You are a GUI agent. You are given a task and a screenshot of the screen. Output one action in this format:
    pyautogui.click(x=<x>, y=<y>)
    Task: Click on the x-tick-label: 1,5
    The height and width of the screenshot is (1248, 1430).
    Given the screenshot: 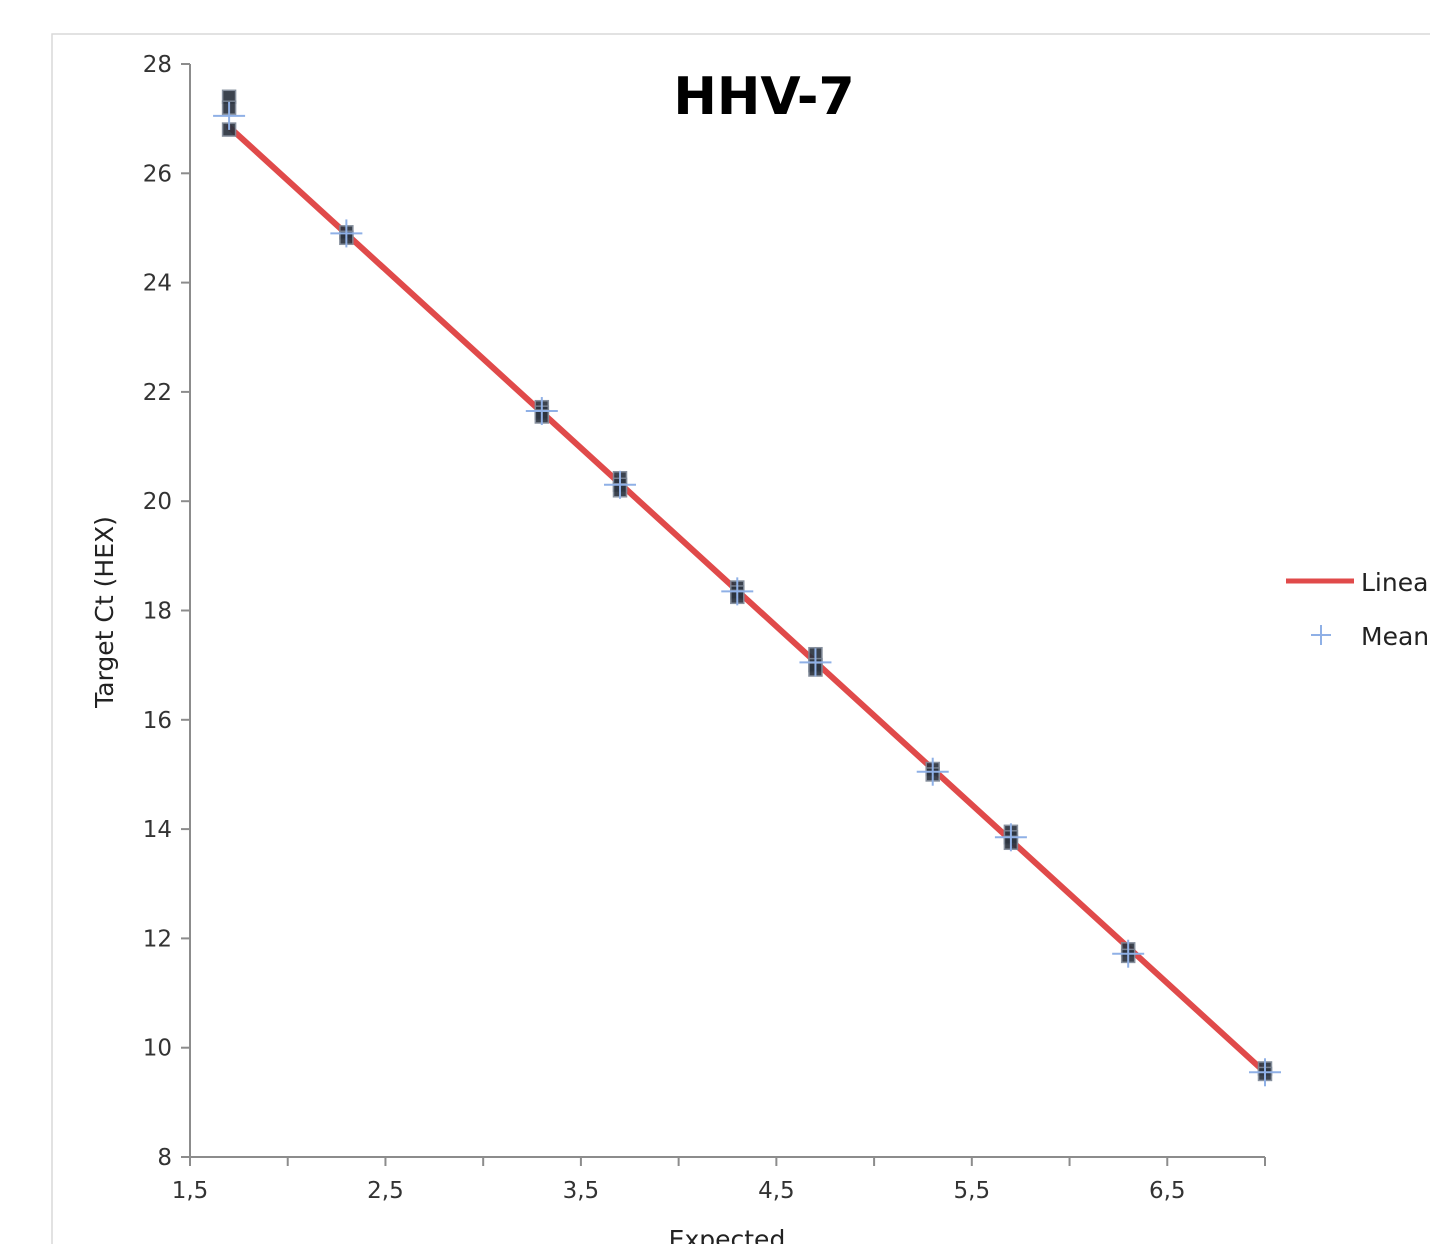 What is the action you would take?
    pyautogui.click(x=190, y=1191)
    